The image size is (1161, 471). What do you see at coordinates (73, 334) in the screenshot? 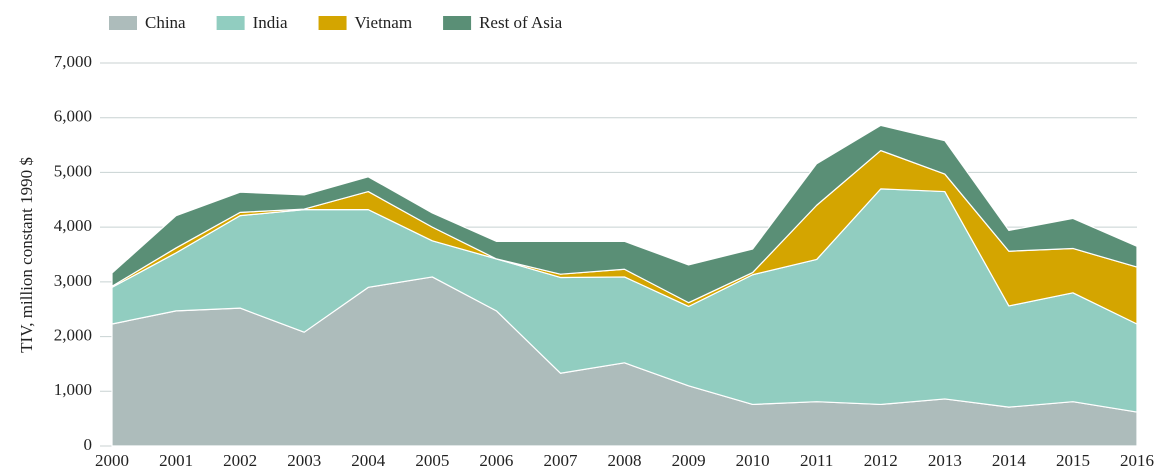
I see `y-tick-label: 2,000` at bounding box center [73, 334].